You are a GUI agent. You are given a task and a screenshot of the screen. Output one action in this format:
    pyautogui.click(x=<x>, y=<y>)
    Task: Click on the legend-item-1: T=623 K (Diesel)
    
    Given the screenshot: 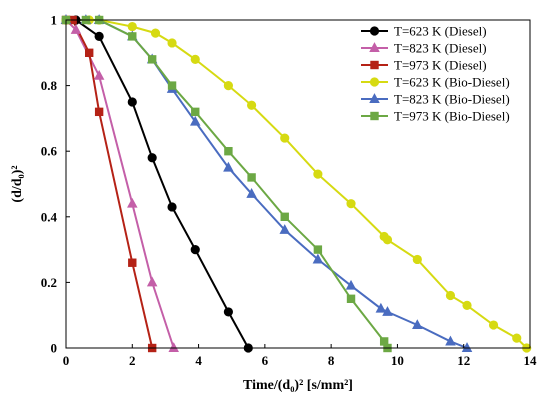 What is the action you would take?
    pyautogui.click(x=424, y=31)
    